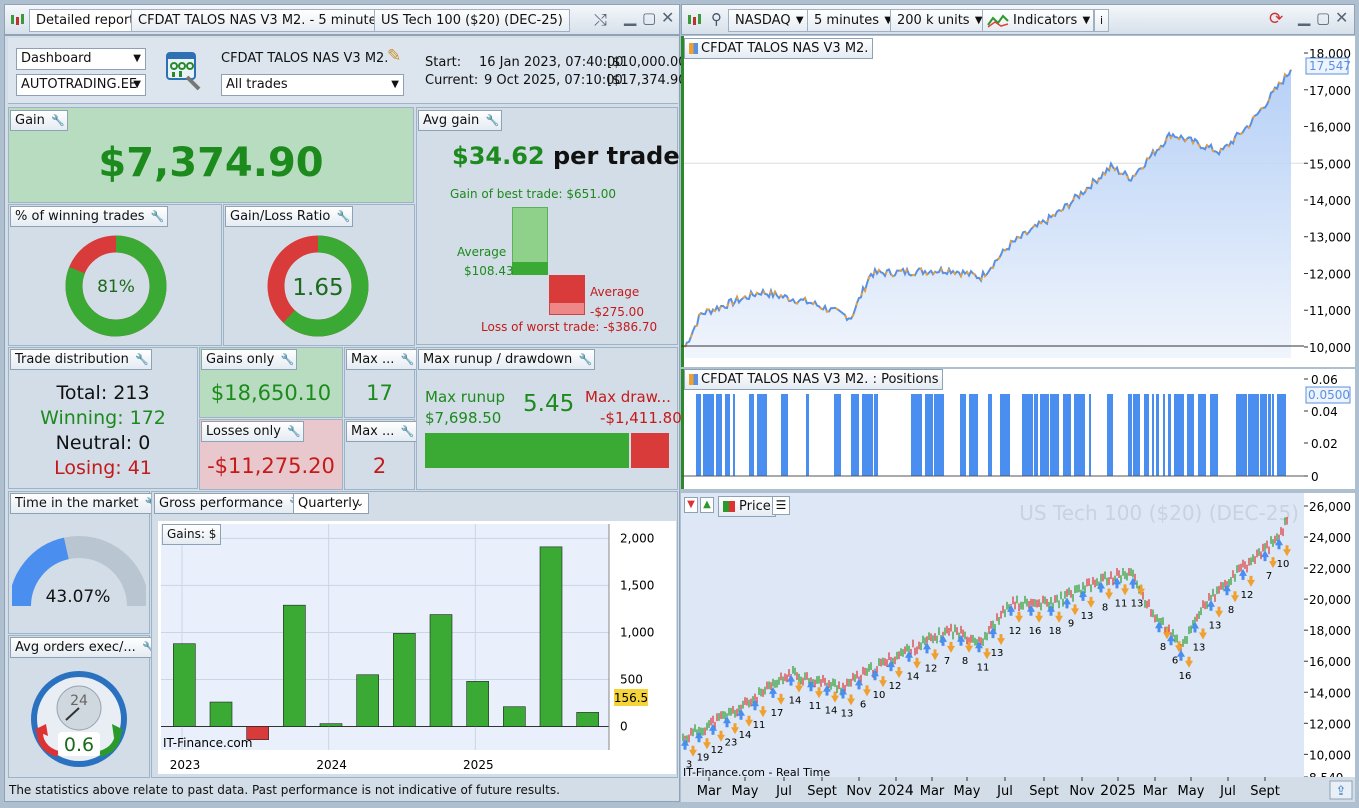 Image resolution: width=1359 pixels, height=808 pixels. Describe the element at coordinates (600, 19) in the screenshot. I see `share-icon: ⤭` at that location.